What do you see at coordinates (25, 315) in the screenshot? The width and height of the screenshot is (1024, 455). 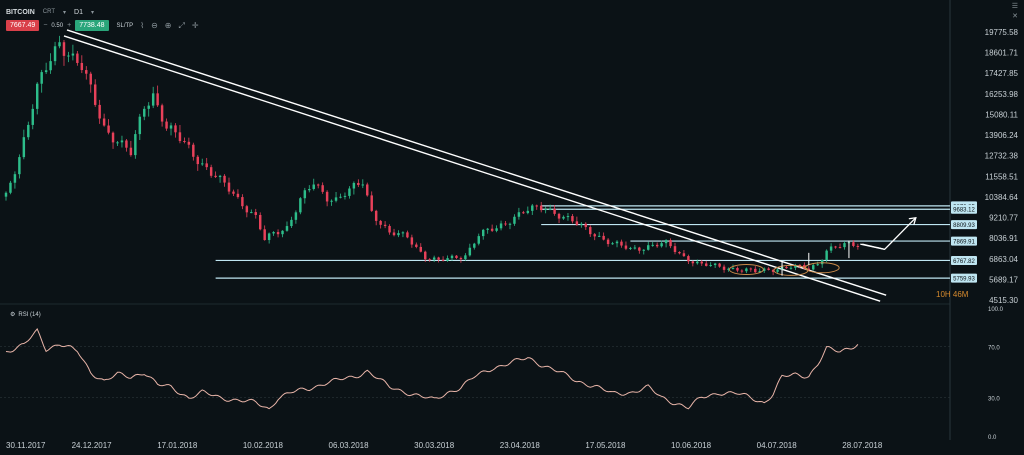 I see `rsi-indicator-label: ⚙ RSI (14)` at bounding box center [25, 315].